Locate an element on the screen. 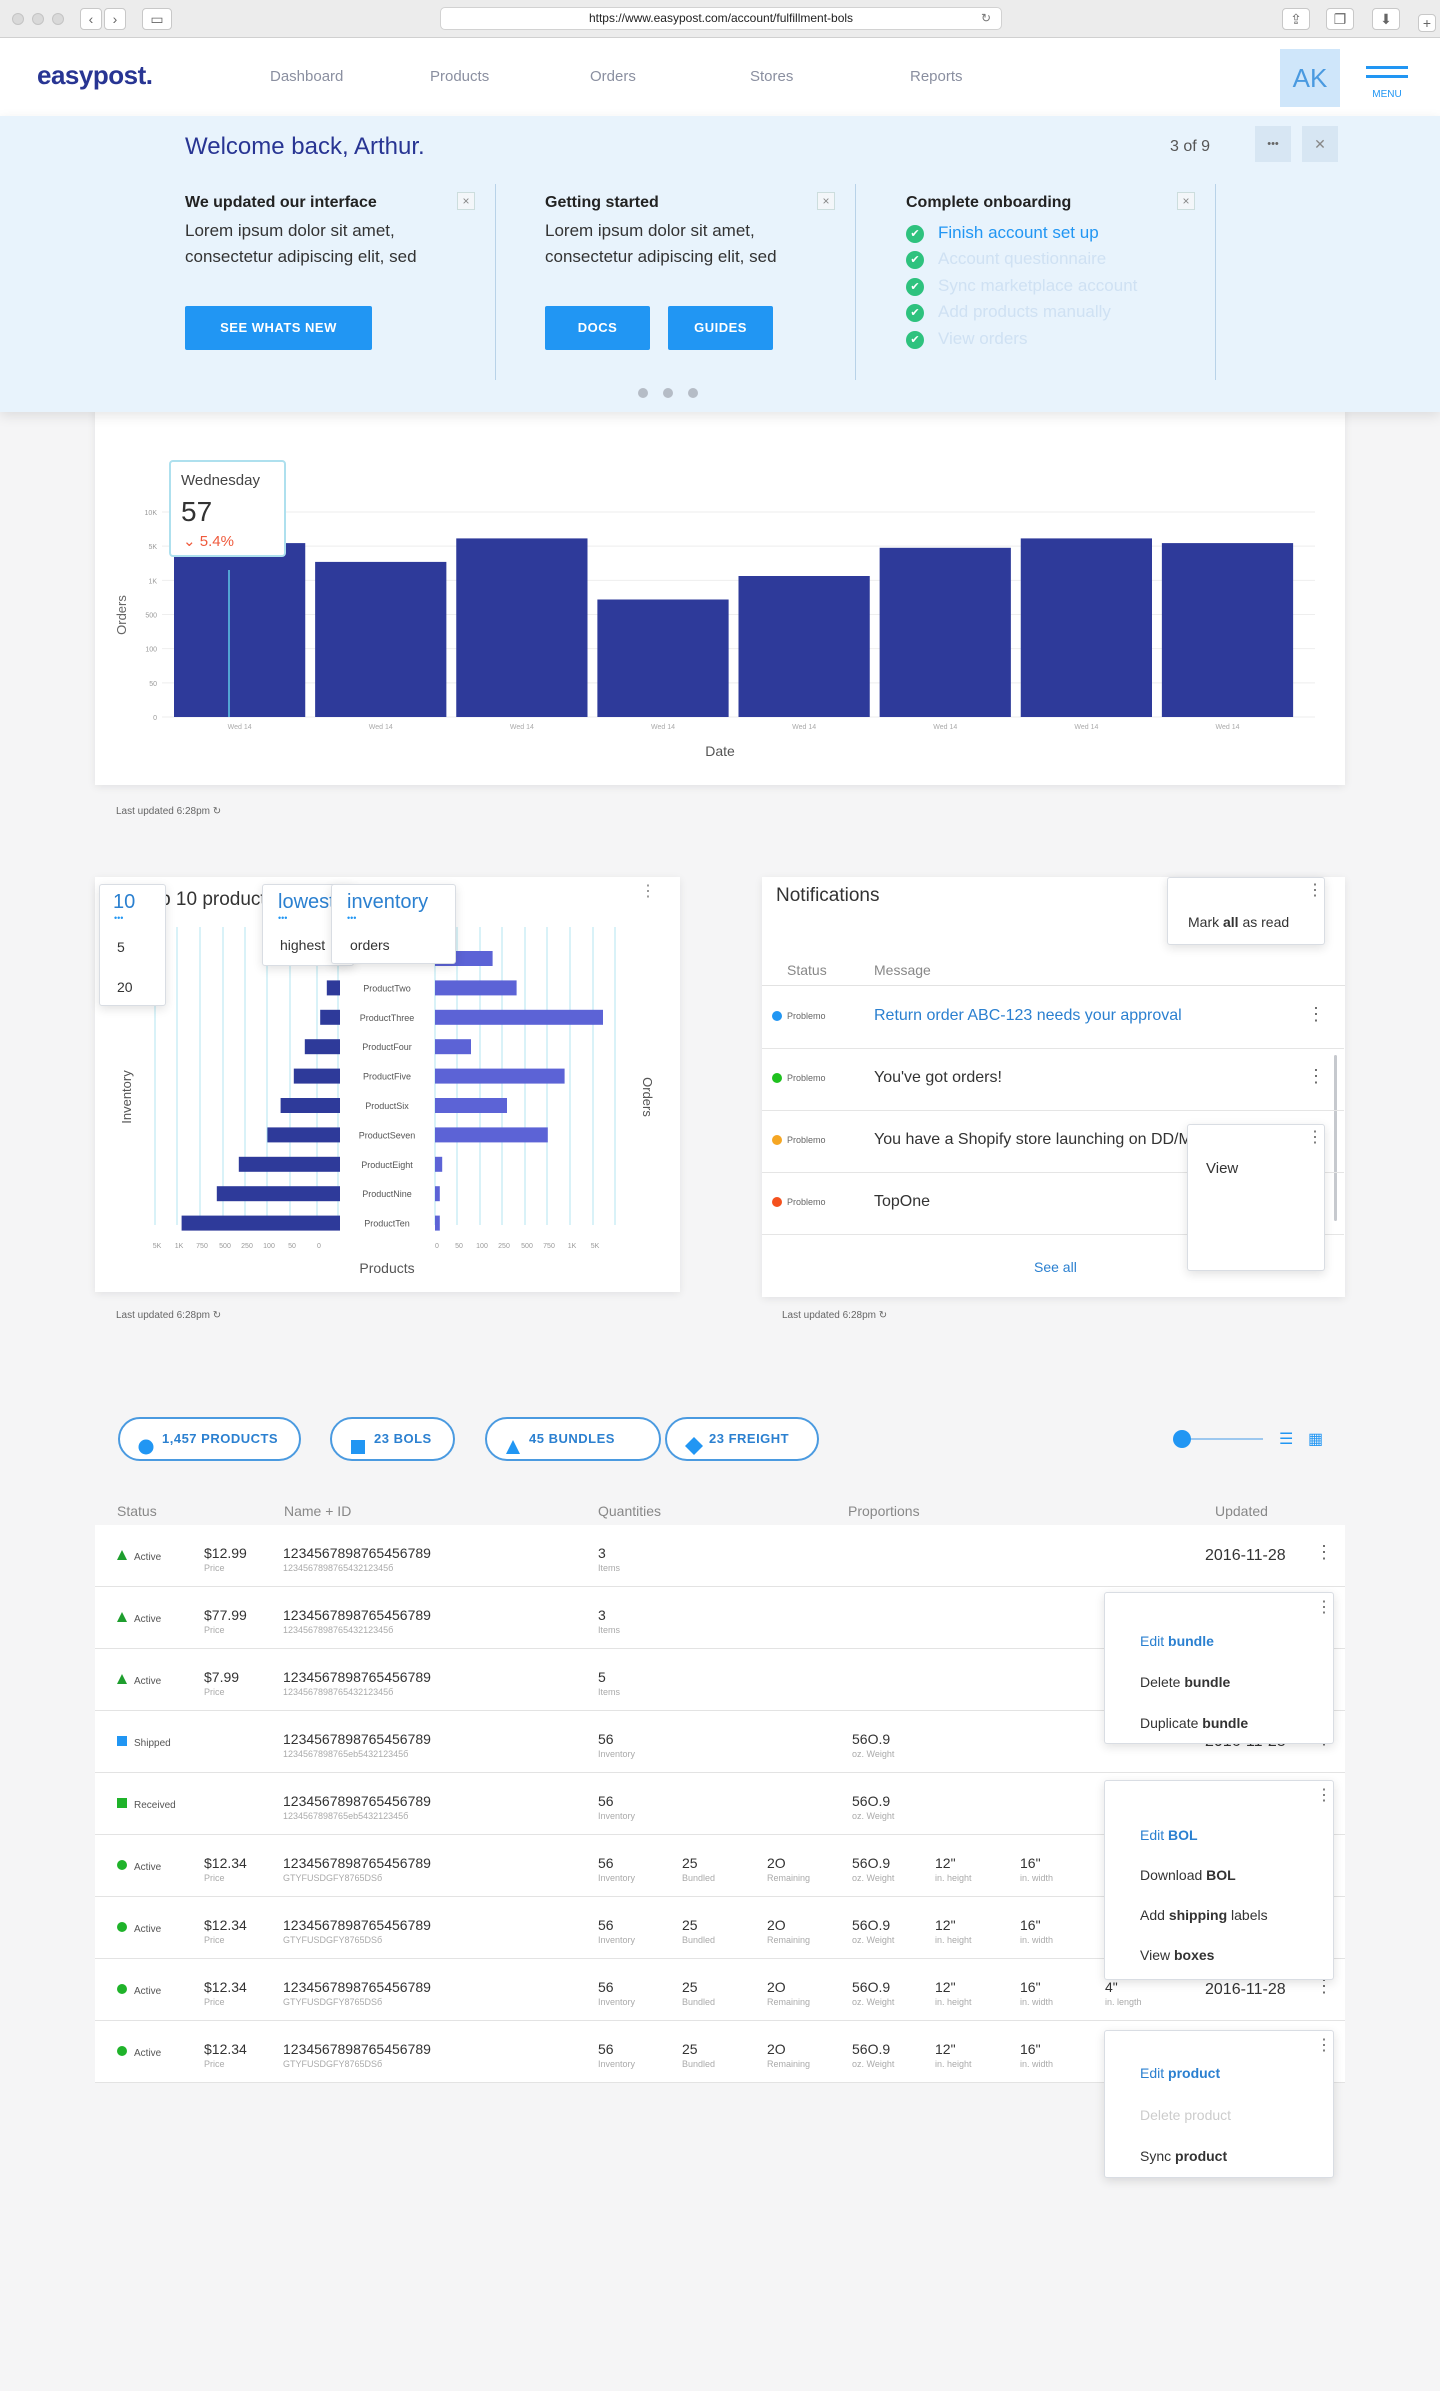 Image resolution: width=1440 pixels, height=2391 pixels. onboarding-item-3: ✔ Sync marketplace account is located at coordinates (1021, 286).